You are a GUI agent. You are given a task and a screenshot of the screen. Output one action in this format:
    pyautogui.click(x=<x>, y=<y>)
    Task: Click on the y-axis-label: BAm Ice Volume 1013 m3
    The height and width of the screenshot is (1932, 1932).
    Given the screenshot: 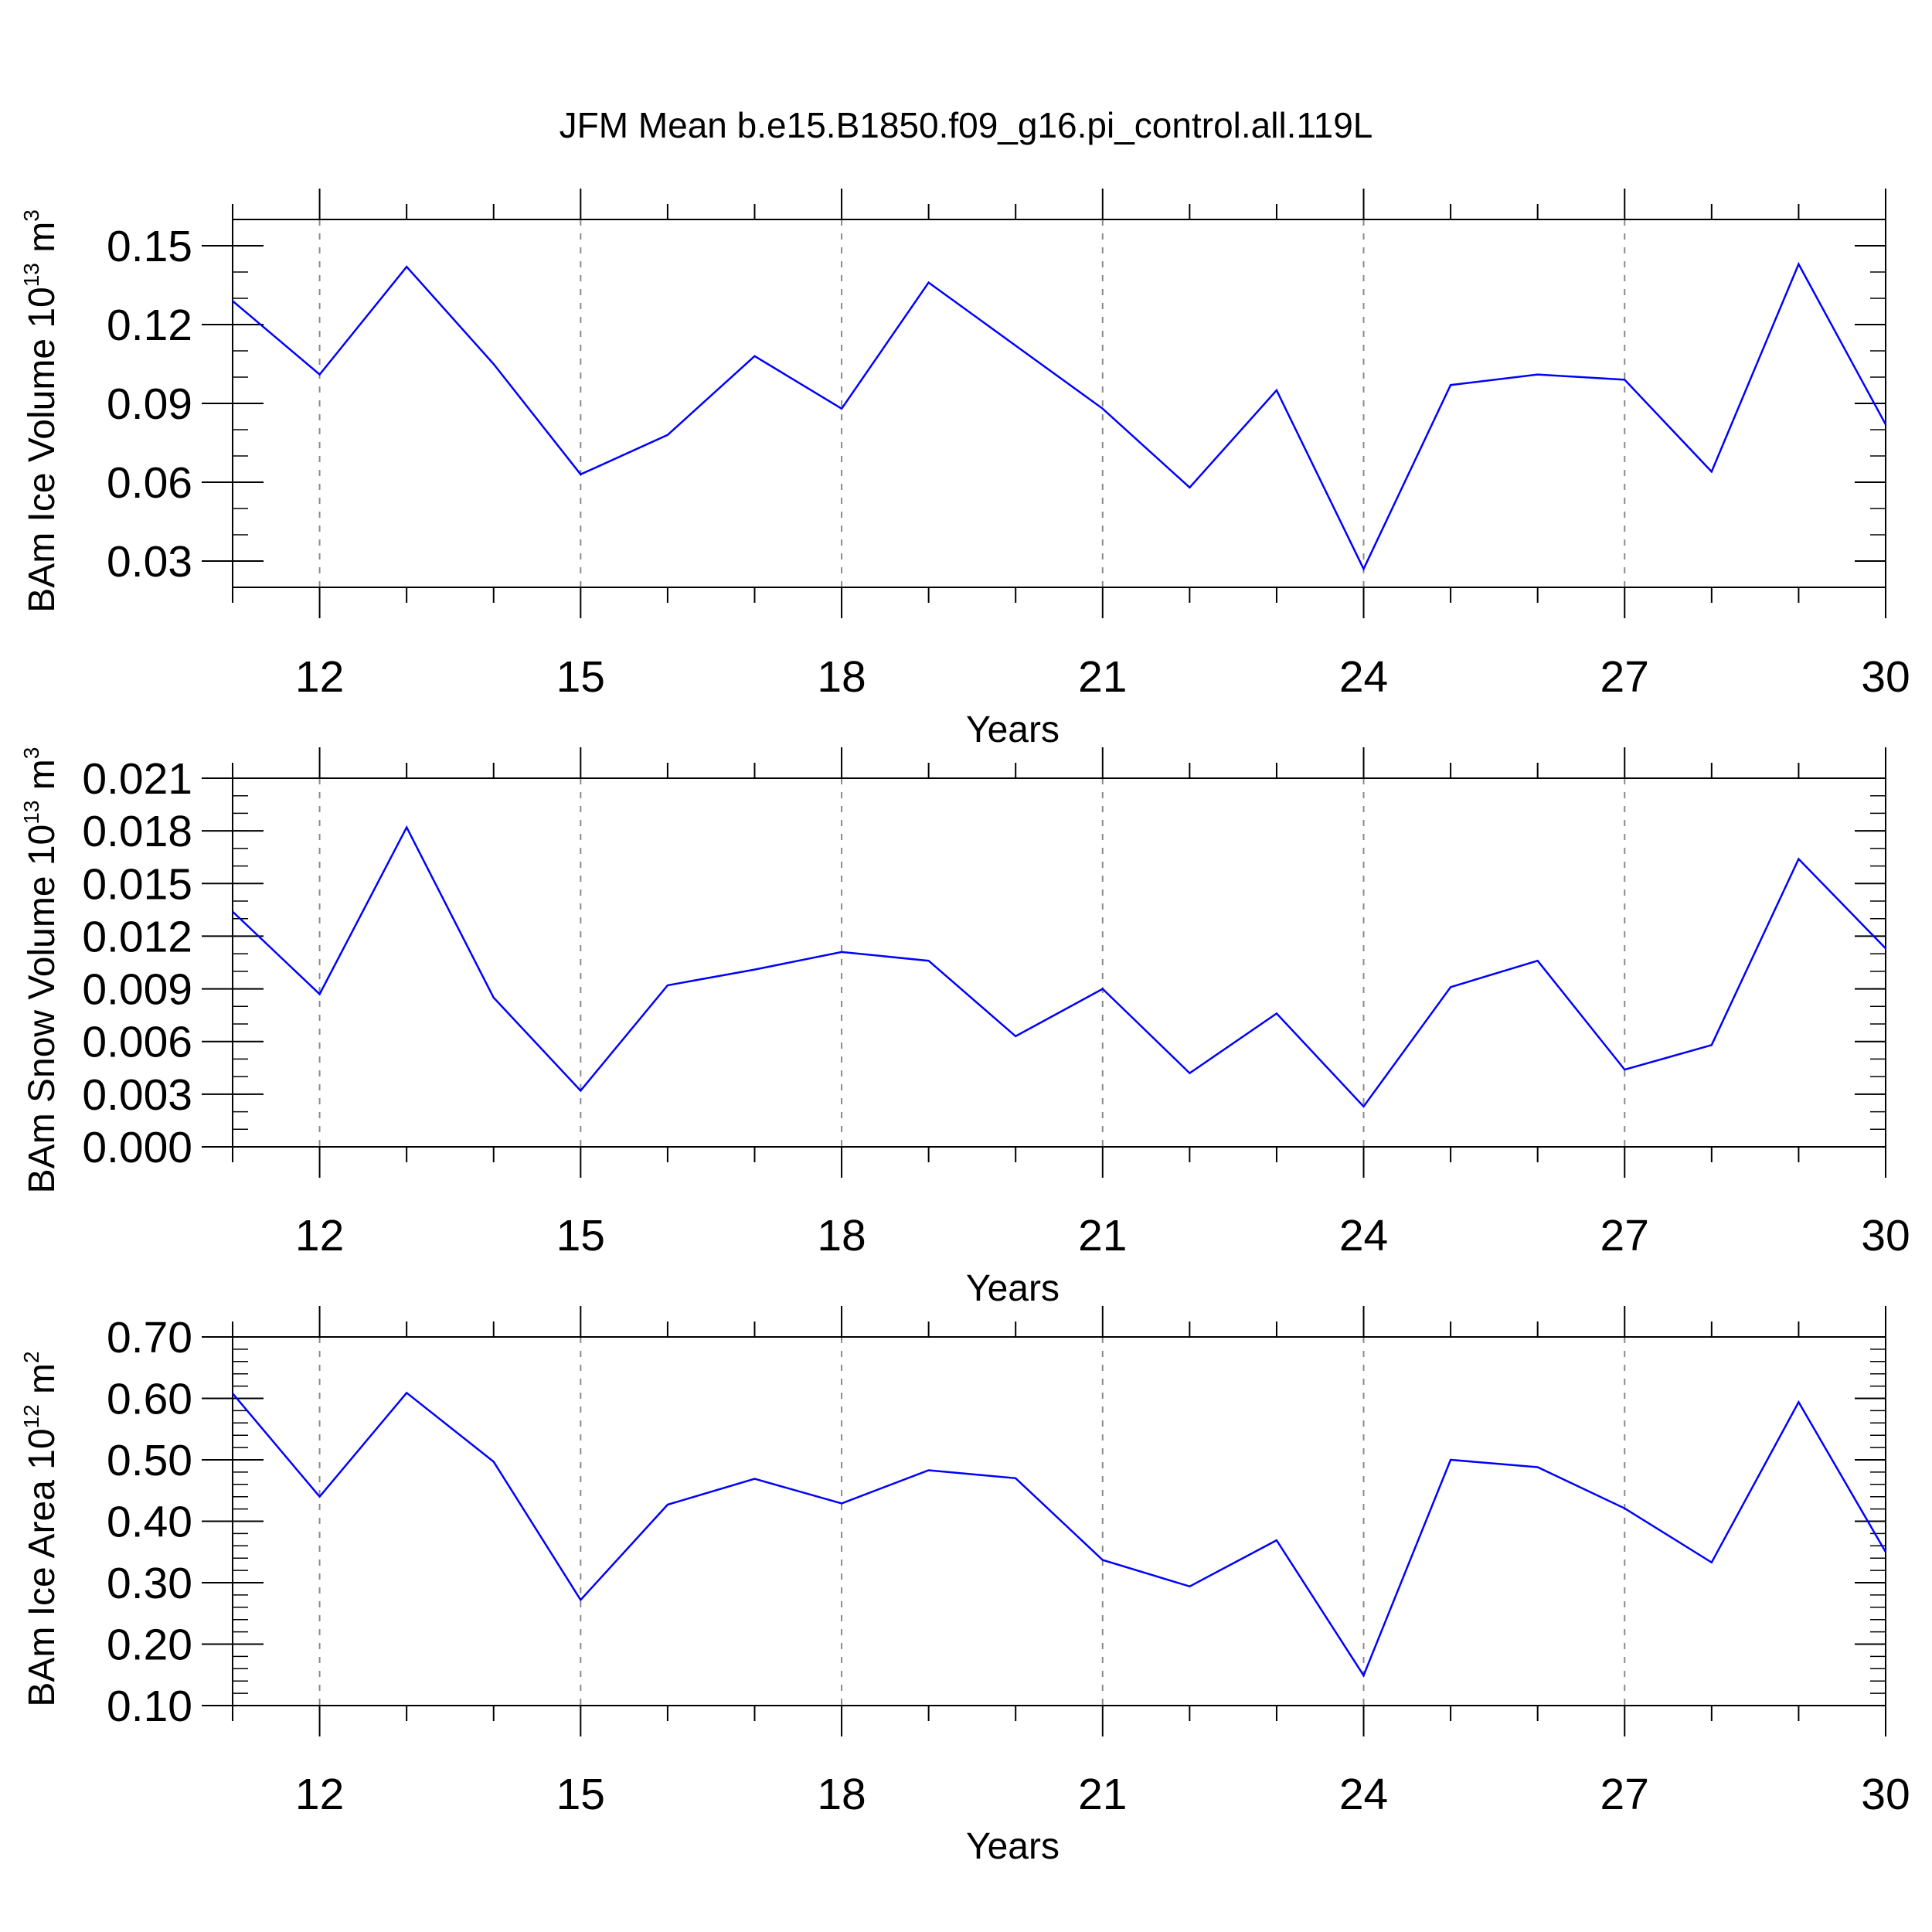 What is the action you would take?
    pyautogui.click(x=41, y=411)
    